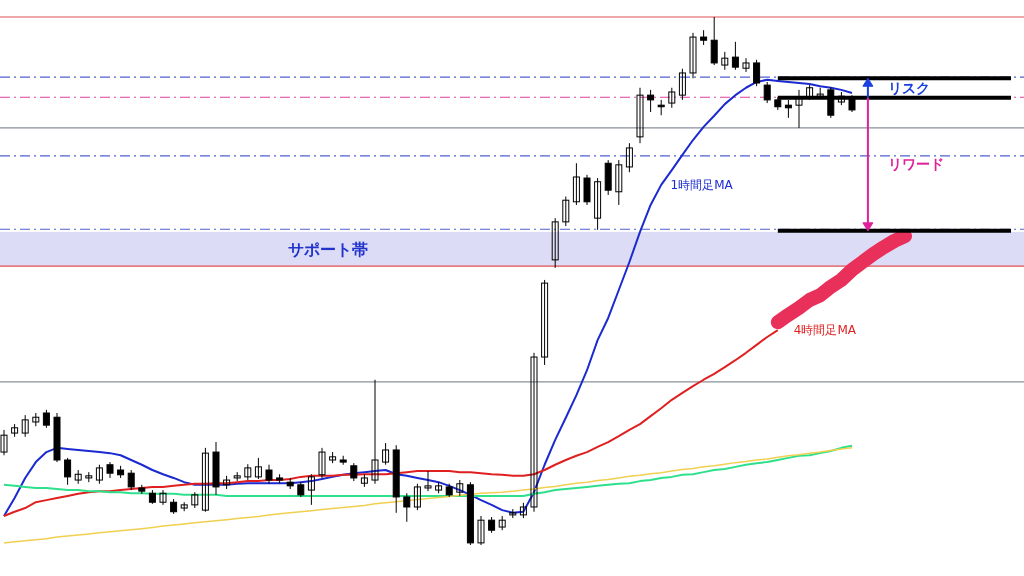  What do you see at coordinates (702, 184) in the screenshot?
I see `series-label: 1時間足MA` at bounding box center [702, 184].